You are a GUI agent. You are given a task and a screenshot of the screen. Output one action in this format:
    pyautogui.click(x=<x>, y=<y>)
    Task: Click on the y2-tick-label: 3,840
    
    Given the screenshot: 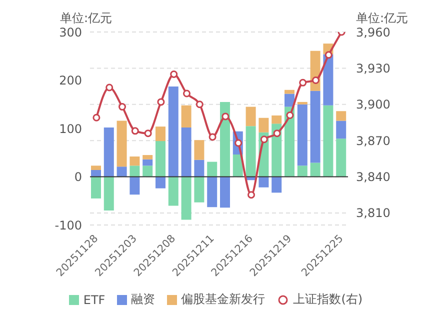 What is the action you would take?
    pyautogui.click(x=373, y=177)
    